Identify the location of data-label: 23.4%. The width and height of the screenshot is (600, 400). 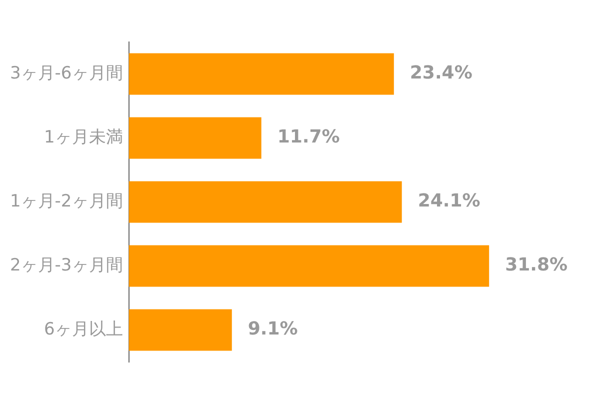
(441, 73).